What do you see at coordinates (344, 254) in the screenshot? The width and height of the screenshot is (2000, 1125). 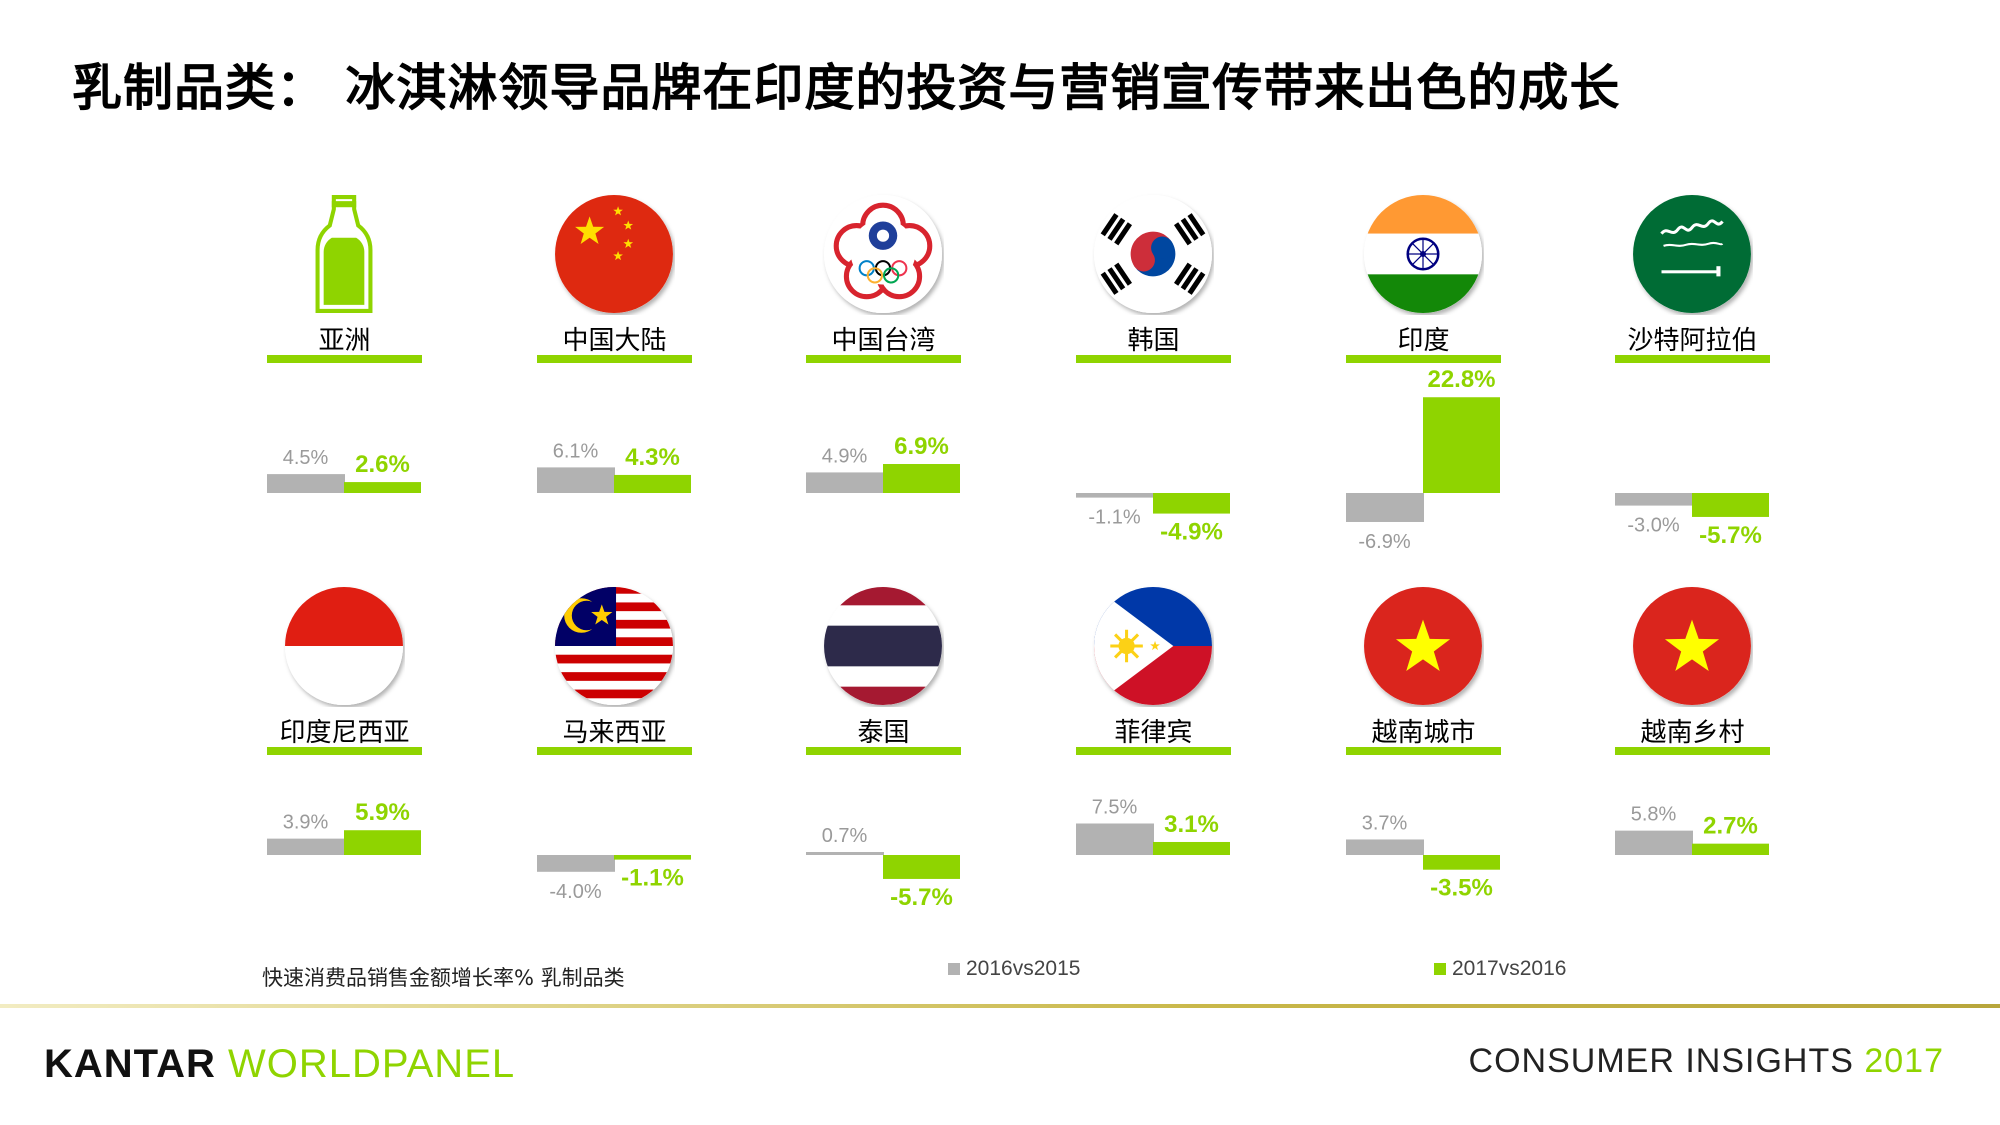 I see `bottle-icon` at bounding box center [344, 254].